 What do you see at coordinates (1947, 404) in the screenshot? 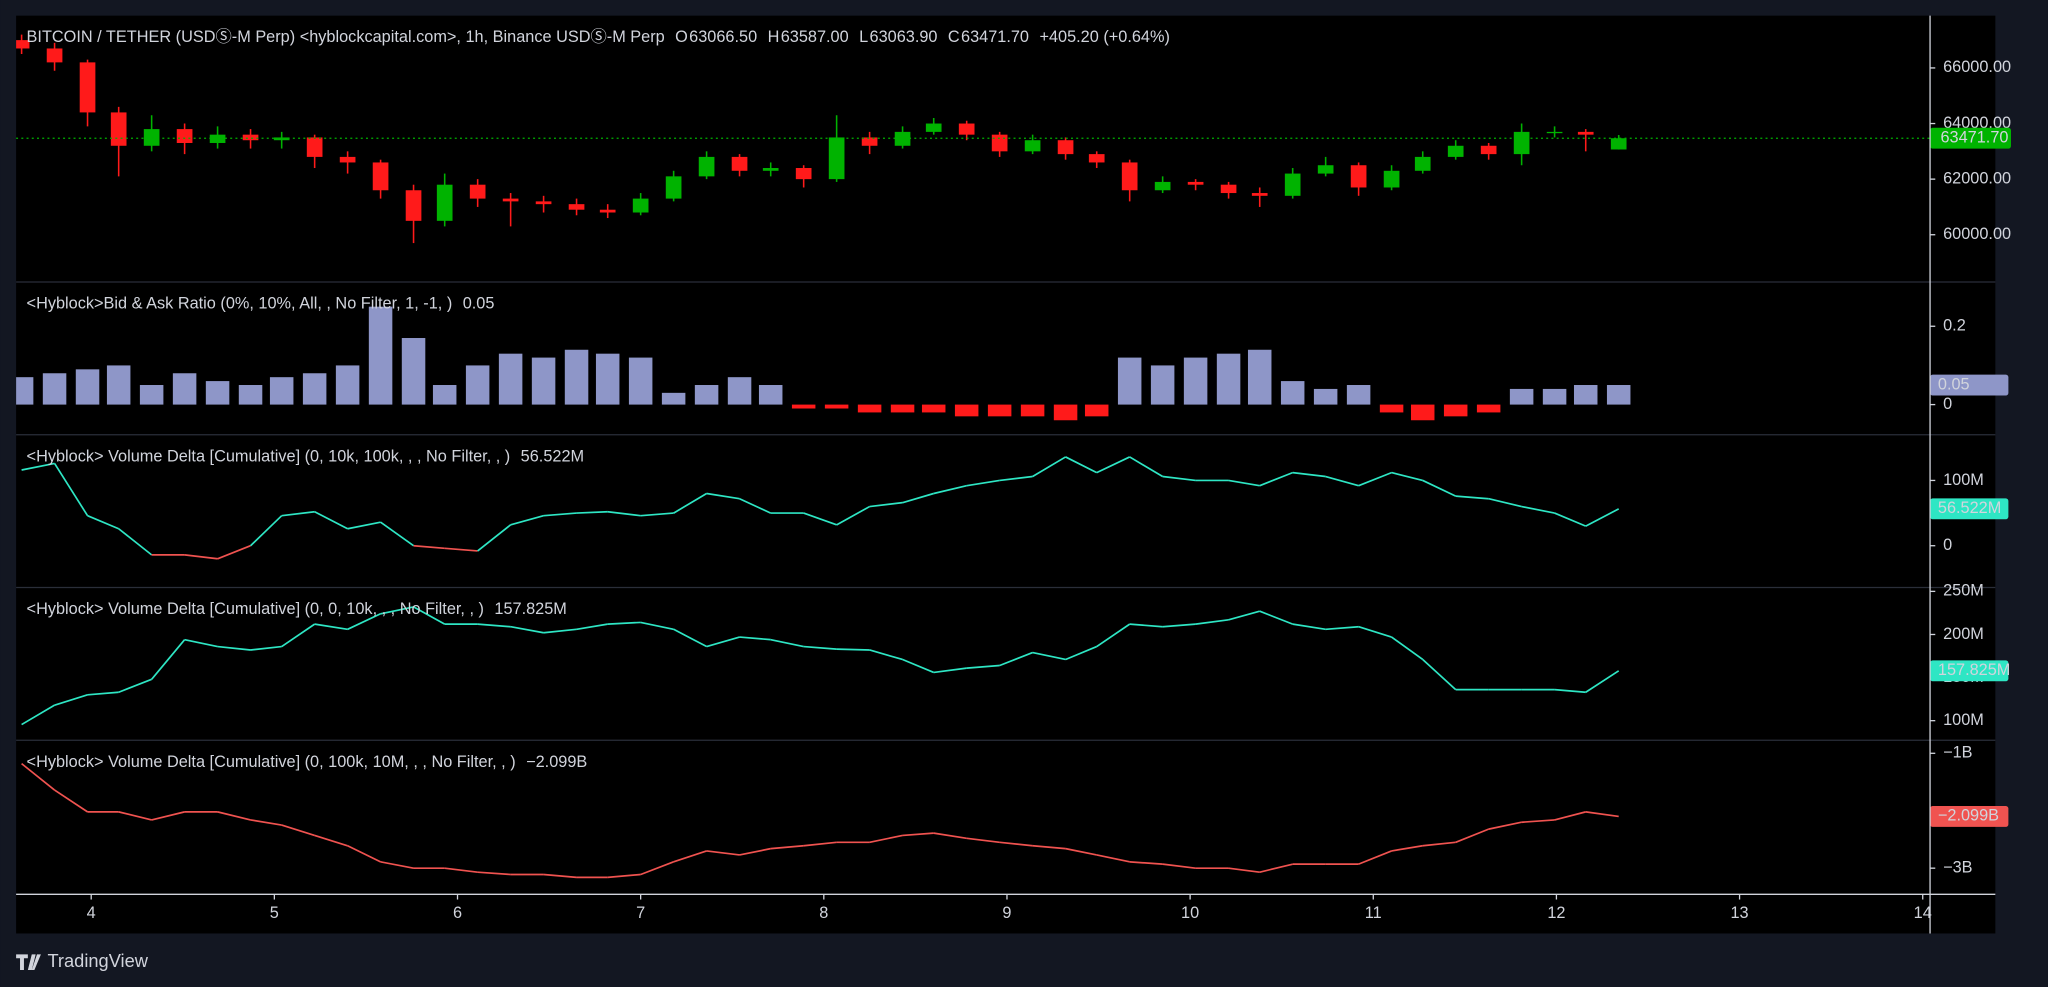
I see `y-tick-label: 0` at bounding box center [1947, 404].